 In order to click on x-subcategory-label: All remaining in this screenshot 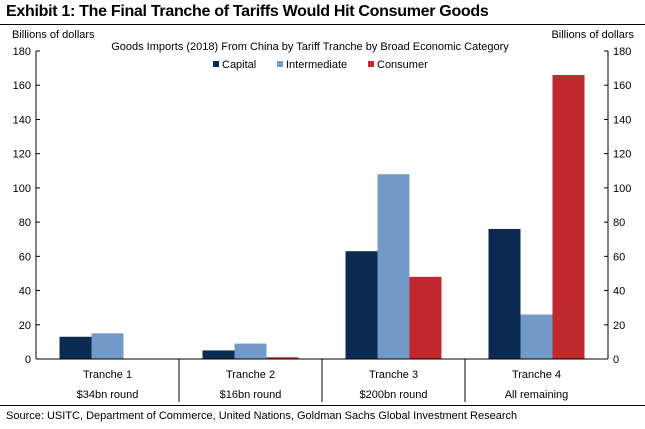, I will do `click(537, 395)`.